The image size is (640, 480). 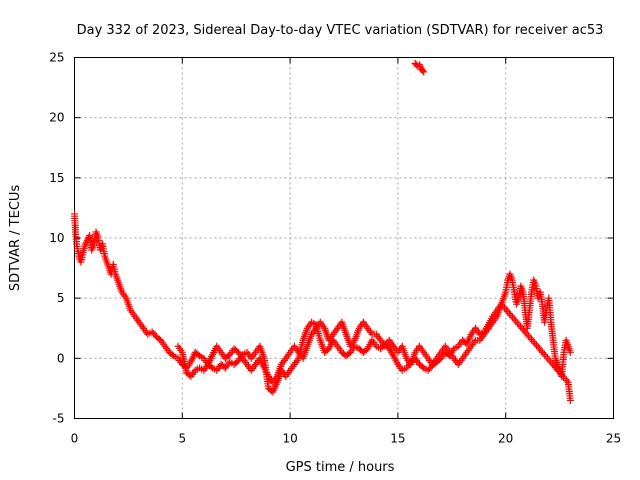 I want to click on y-tick-label: -5, so click(x=59, y=419).